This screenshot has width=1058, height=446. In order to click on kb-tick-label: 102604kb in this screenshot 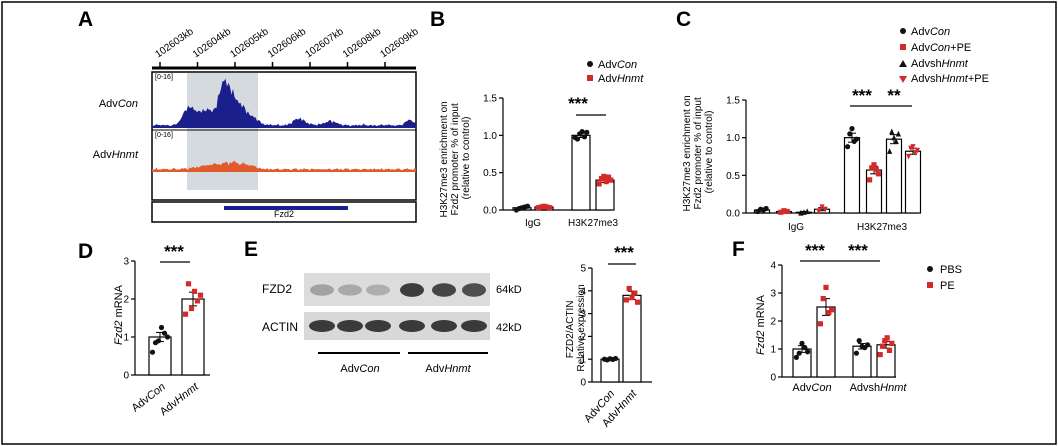, I will do `click(212, 43)`.